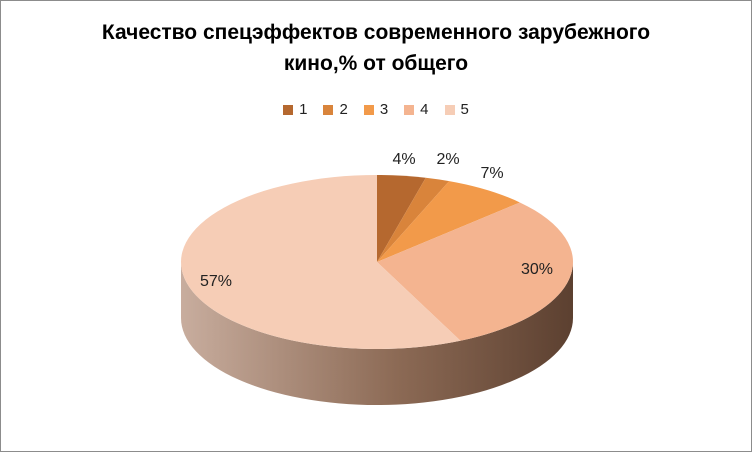  I want to click on legend-label-3: 3, so click(384, 109).